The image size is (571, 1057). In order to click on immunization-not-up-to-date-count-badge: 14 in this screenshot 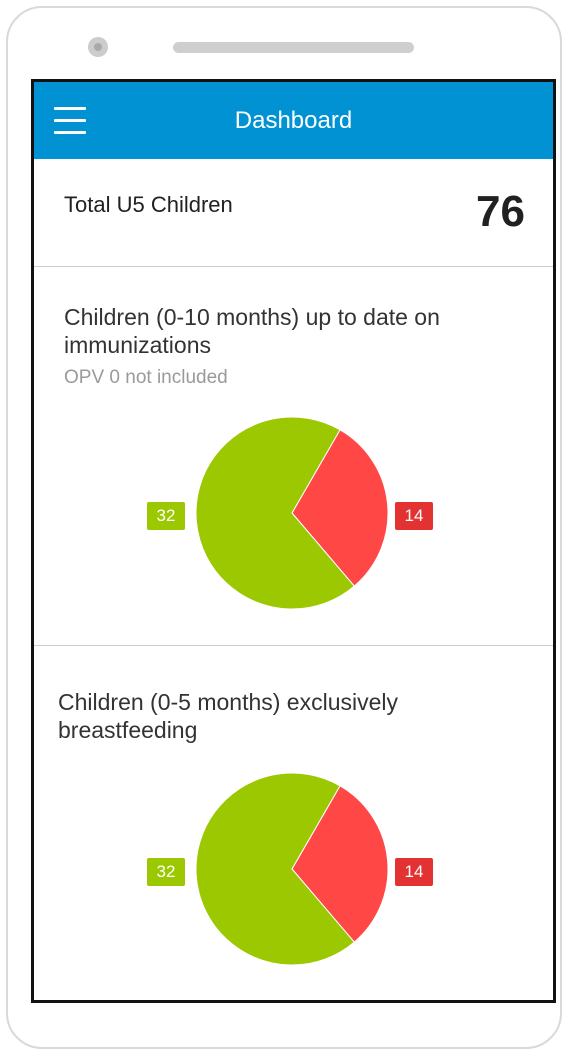, I will do `click(414, 516)`.